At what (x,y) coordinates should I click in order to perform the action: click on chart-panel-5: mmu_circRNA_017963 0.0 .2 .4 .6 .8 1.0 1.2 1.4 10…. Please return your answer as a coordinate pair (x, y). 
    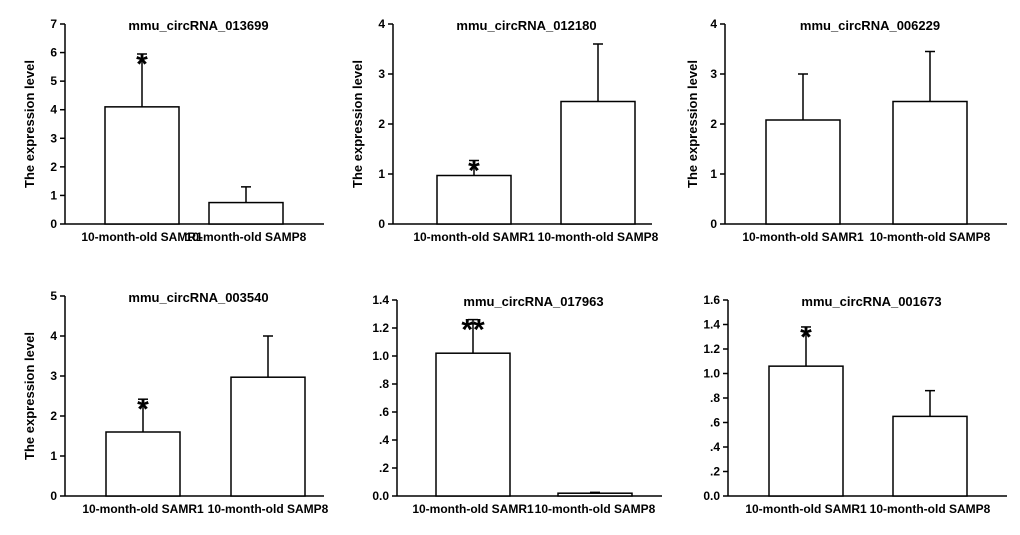
    Looking at the image, I should click on (510, 406).